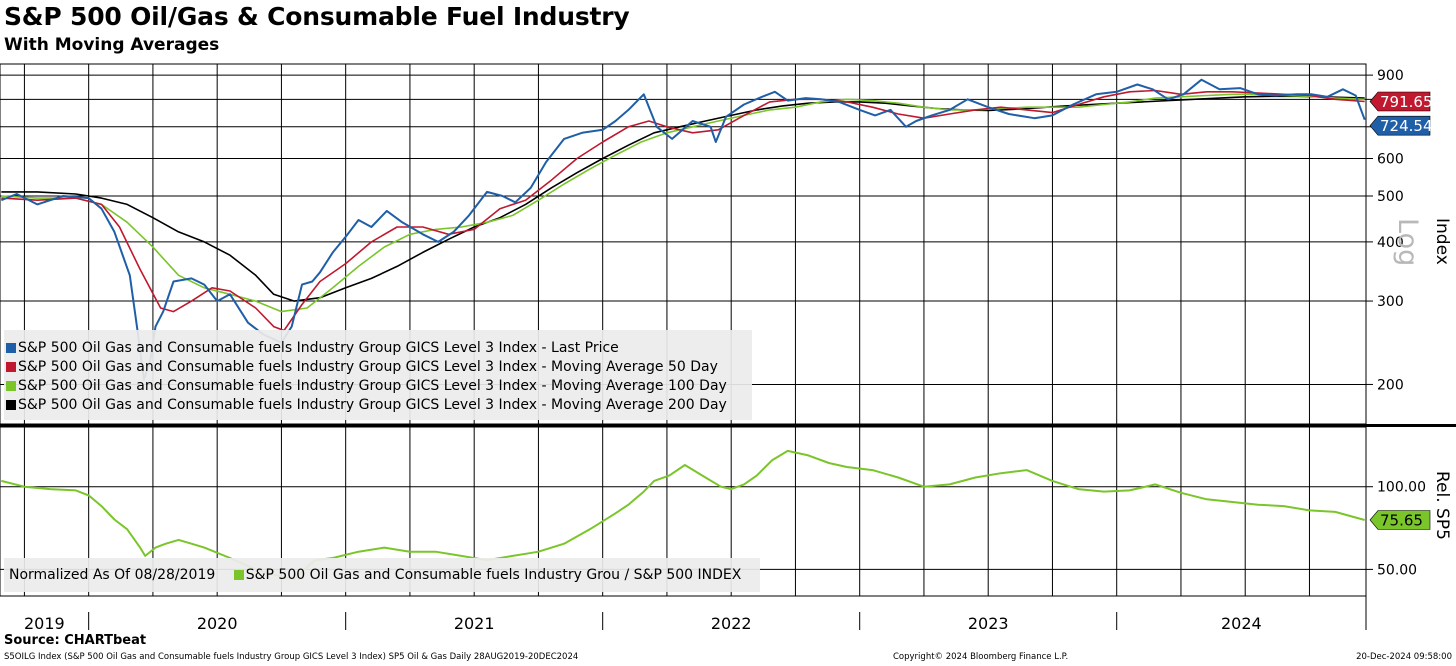  Describe the element at coordinates (1442, 505) in the screenshot. I see `lower-y-axis-label: Rel. SP5` at that location.